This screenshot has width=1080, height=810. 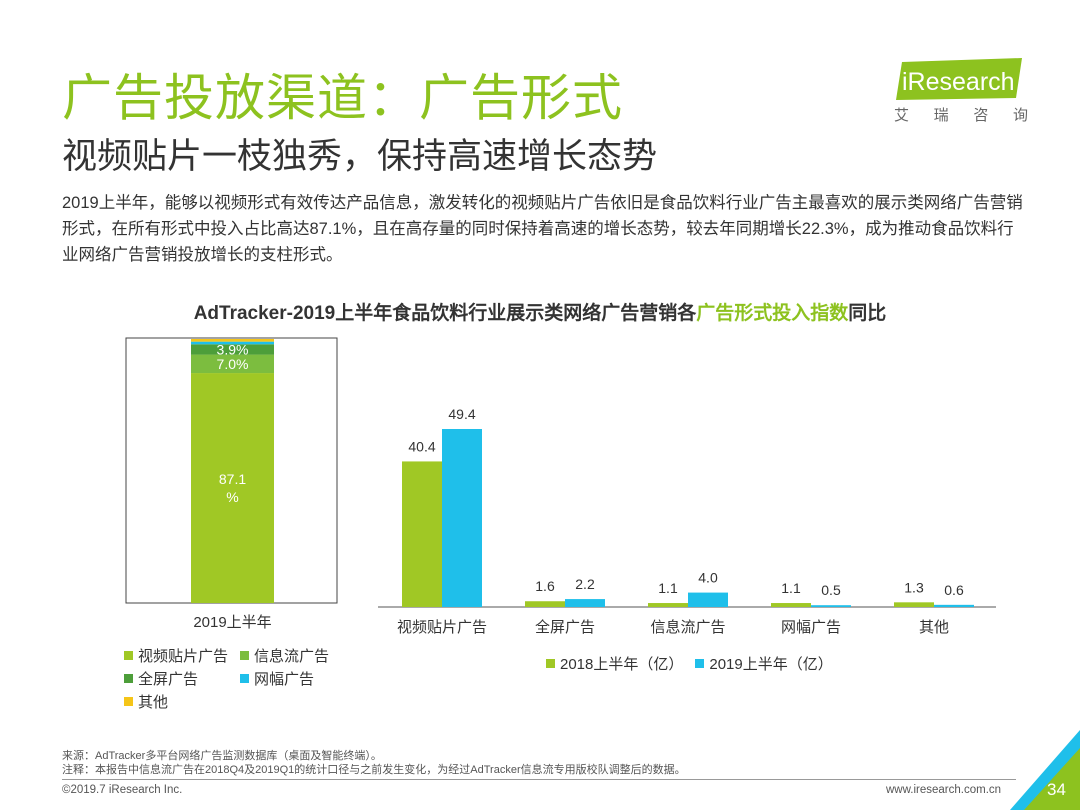 What do you see at coordinates (934, 627) in the screenshot?
I see `x-tick-label: 其他` at bounding box center [934, 627].